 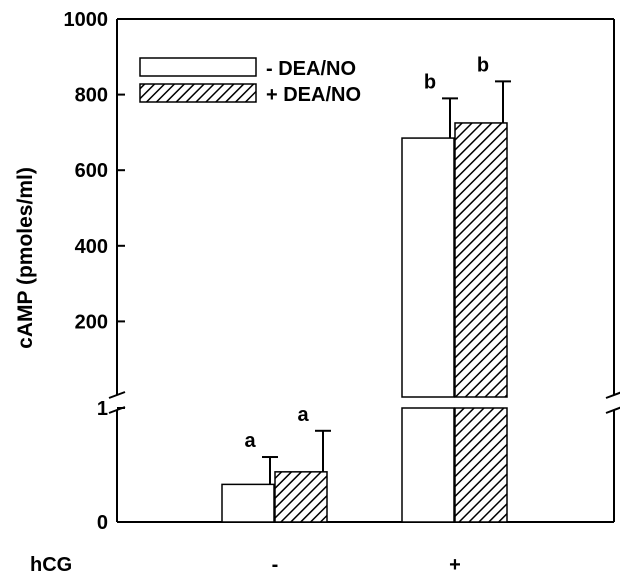 What do you see at coordinates (102, 409) in the screenshot?
I see `y-tick-label: 1` at bounding box center [102, 409].